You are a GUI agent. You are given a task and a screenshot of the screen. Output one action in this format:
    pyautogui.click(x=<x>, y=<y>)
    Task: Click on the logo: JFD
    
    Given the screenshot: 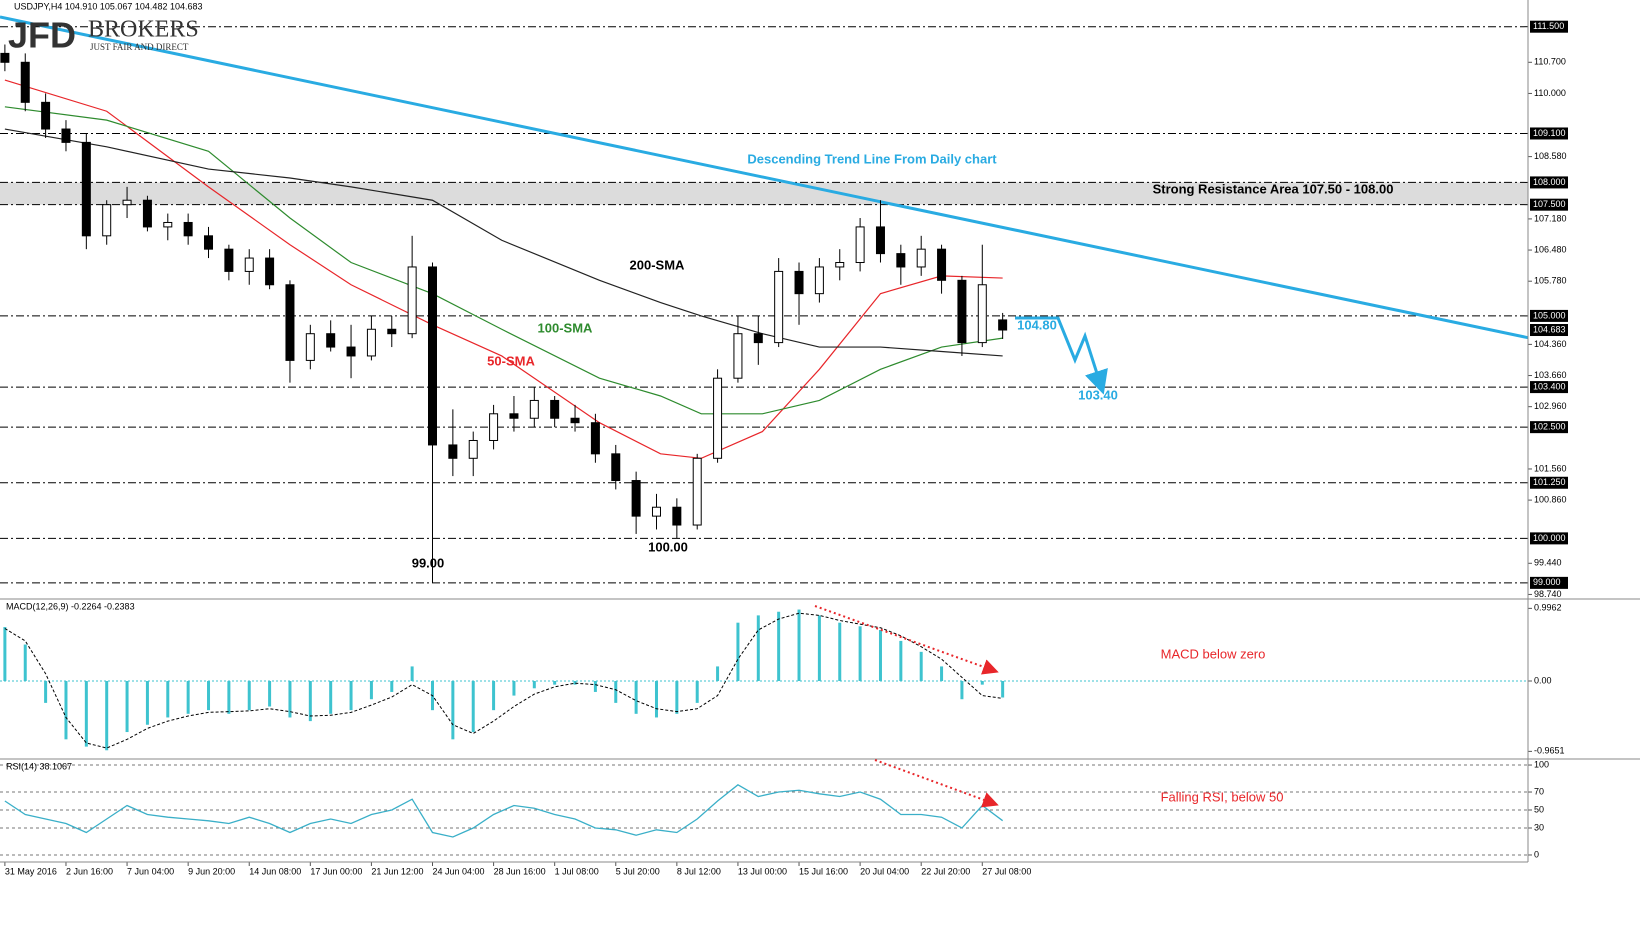 What is the action you would take?
    pyautogui.click(x=42, y=35)
    